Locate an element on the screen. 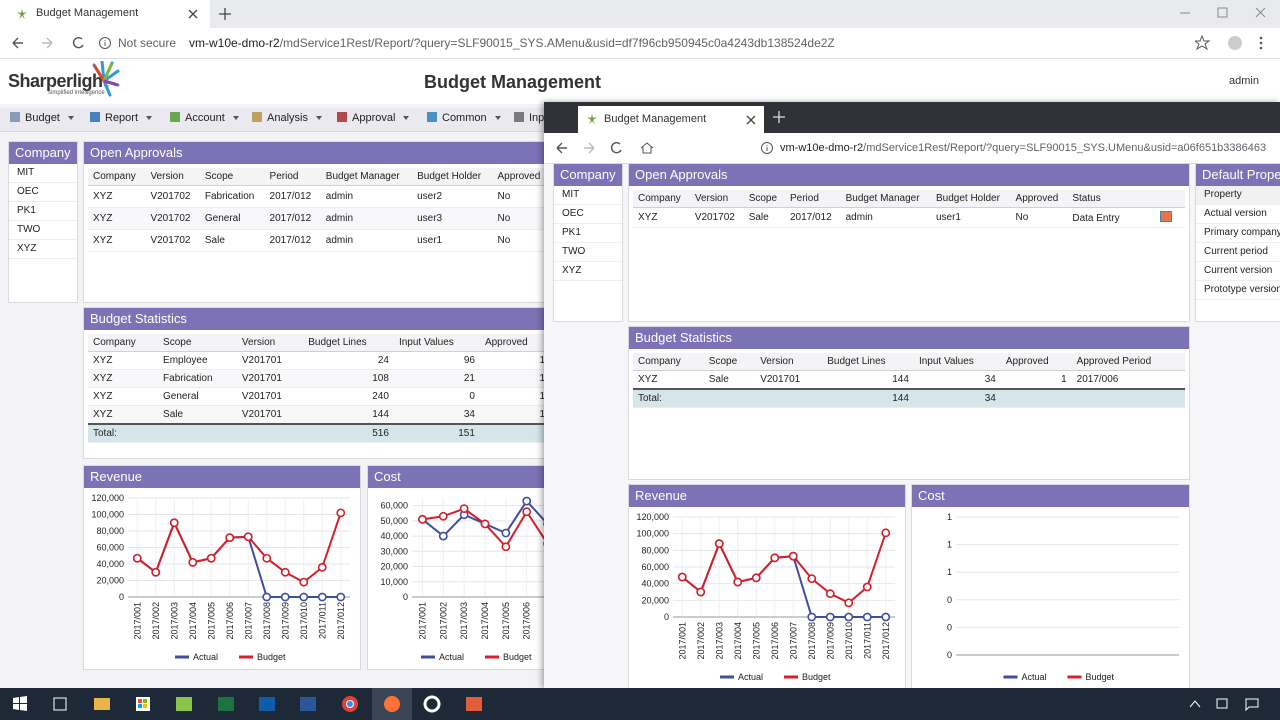 Image resolution: width=1280 pixels, height=720 pixels. menu-item: Budget is located at coordinates (42, 118).